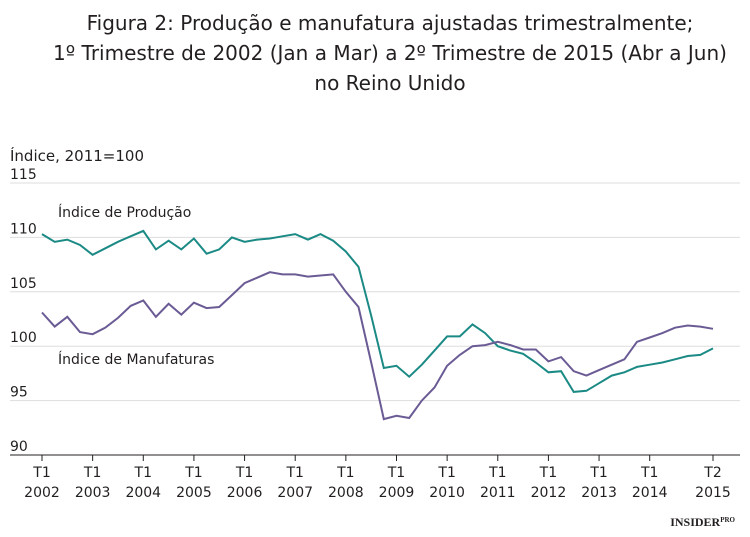 The width and height of the screenshot is (750, 537). I want to click on y-tick-label: 100, so click(23, 338).